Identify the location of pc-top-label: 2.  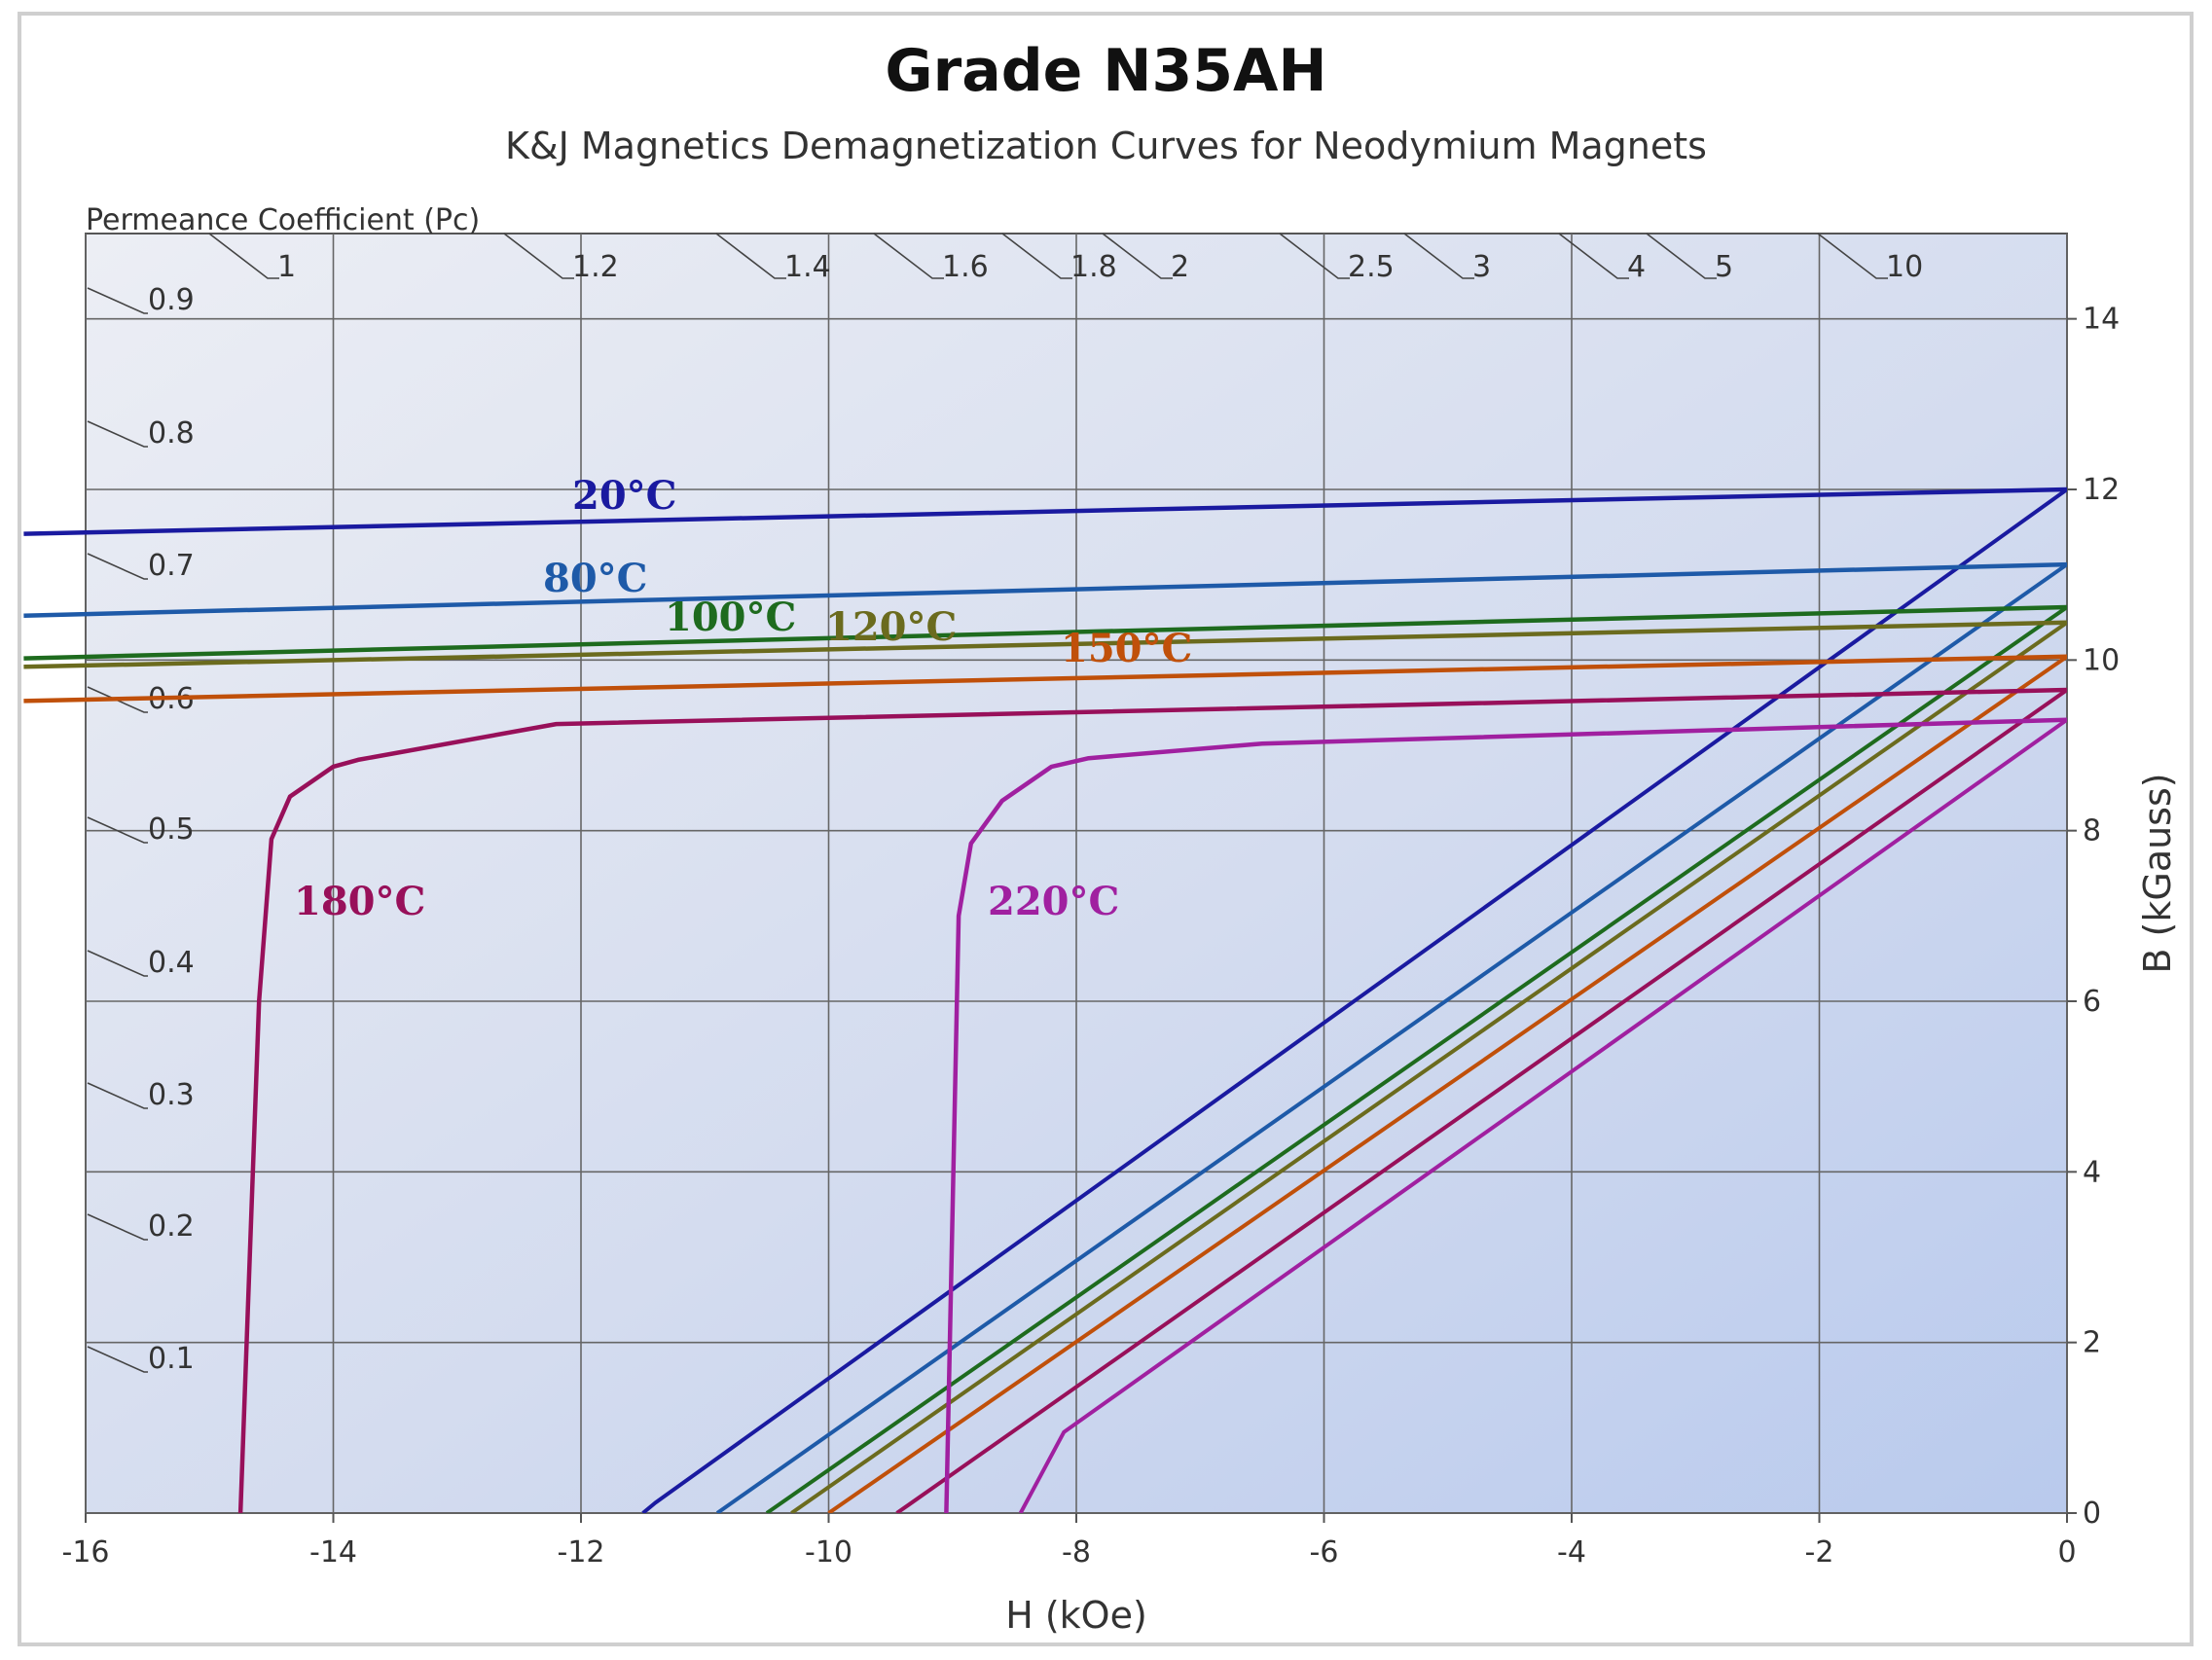
(1180, 267).